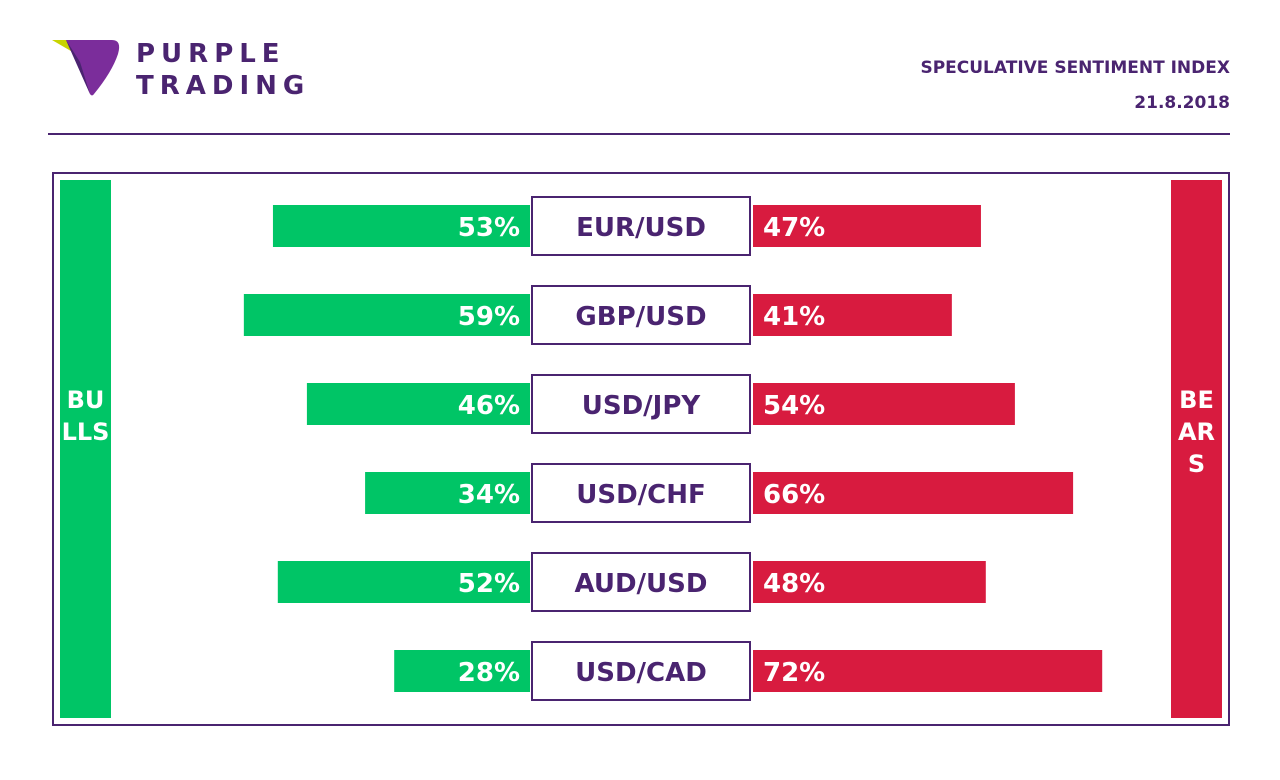  What do you see at coordinates (403, 582) in the screenshot?
I see `bull-bar-aud-usd` at bounding box center [403, 582].